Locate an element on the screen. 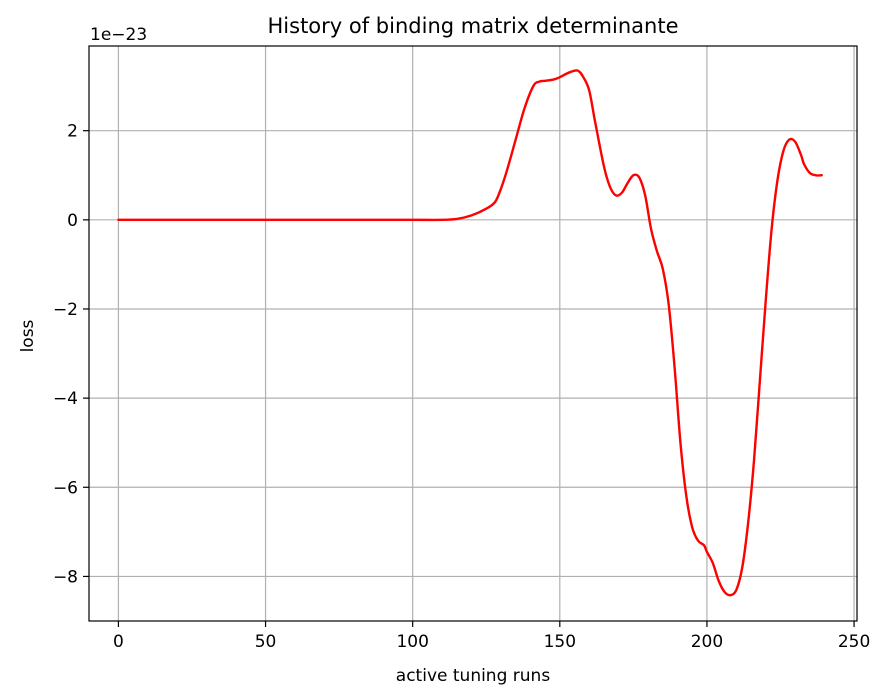  y-tick-label: 0 is located at coordinates (72, 221).